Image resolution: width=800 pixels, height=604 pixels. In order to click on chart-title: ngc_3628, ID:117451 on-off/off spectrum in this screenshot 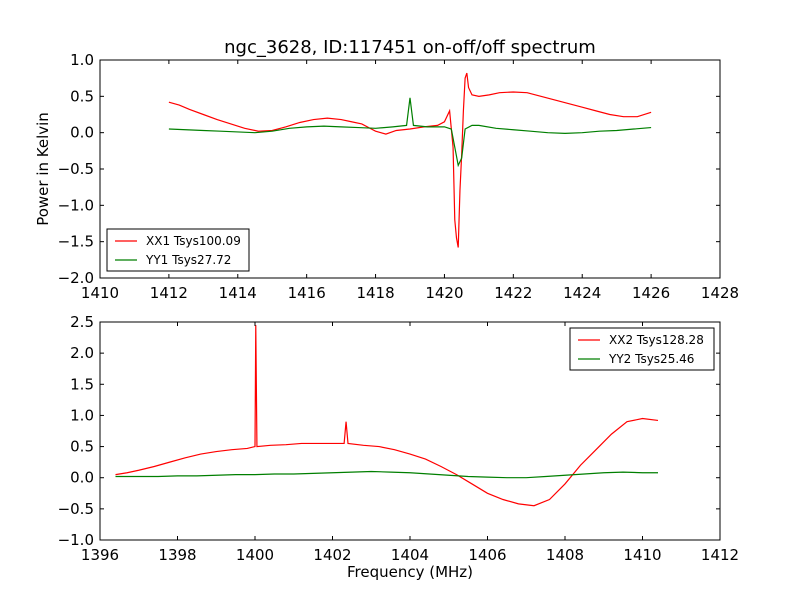, I will do `click(410, 47)`.